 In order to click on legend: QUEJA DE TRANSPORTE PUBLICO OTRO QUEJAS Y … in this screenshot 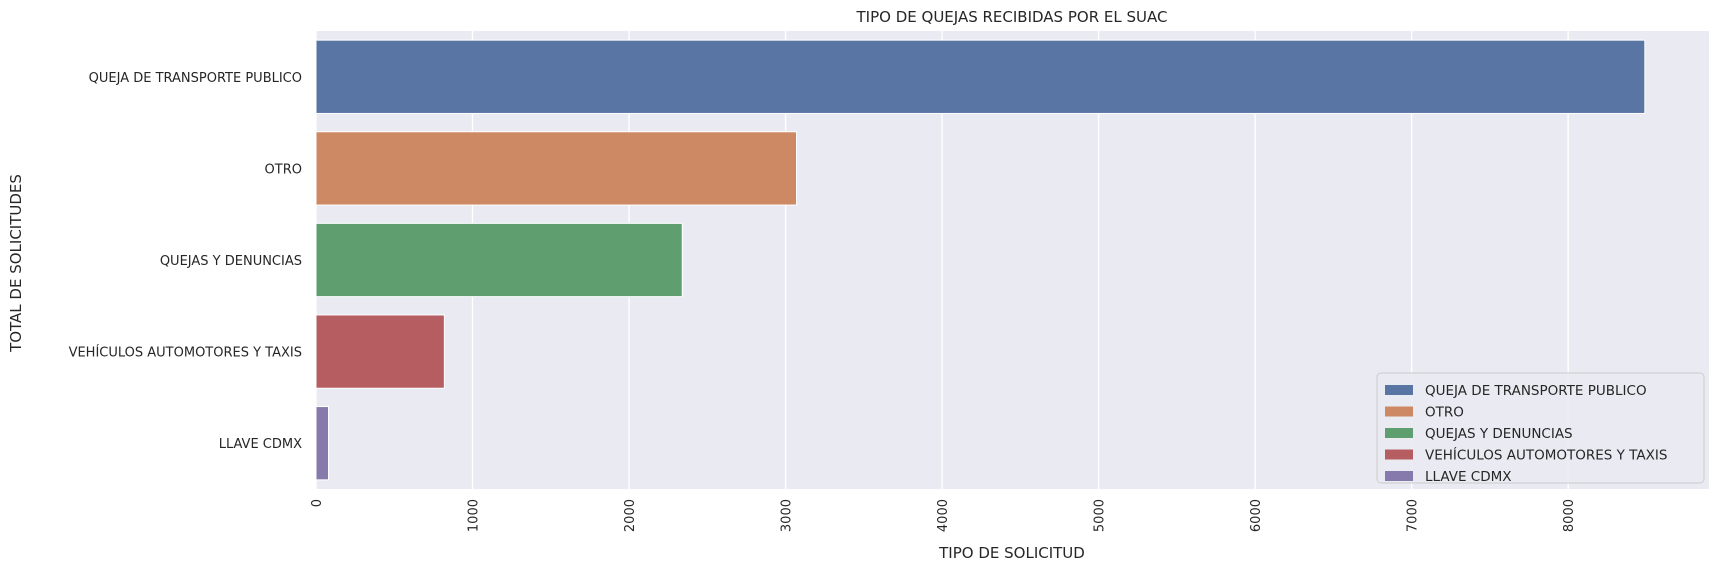, I will do `click(1540, 428)`.